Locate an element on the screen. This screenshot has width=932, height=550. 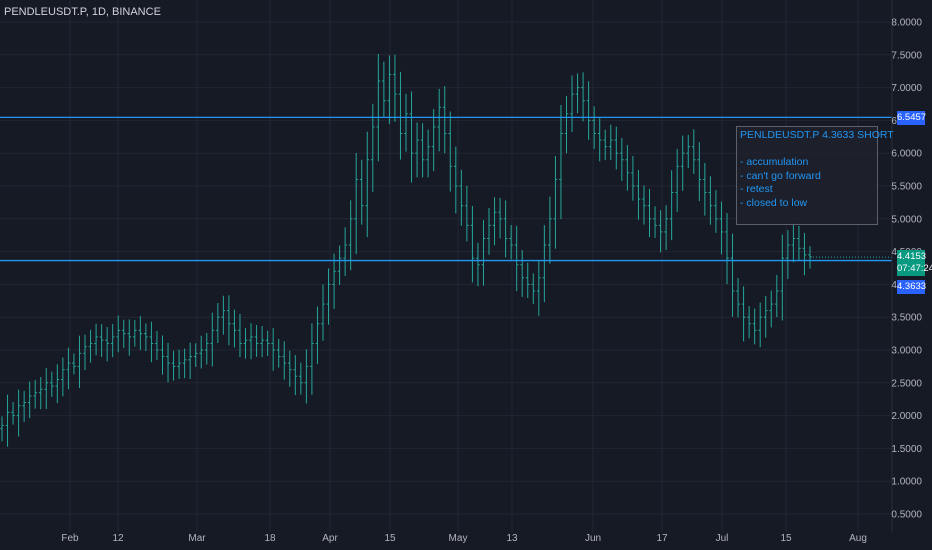
x-tick-label: 15 is located at coordinates (786, 538).